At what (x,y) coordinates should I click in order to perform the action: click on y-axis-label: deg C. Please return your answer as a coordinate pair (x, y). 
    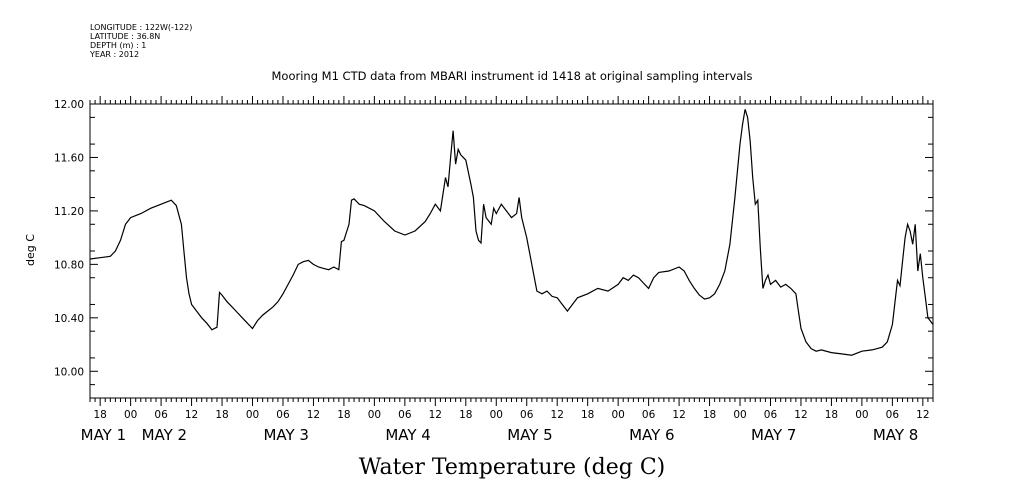
    Looking at the image, I should click on (30, 250).